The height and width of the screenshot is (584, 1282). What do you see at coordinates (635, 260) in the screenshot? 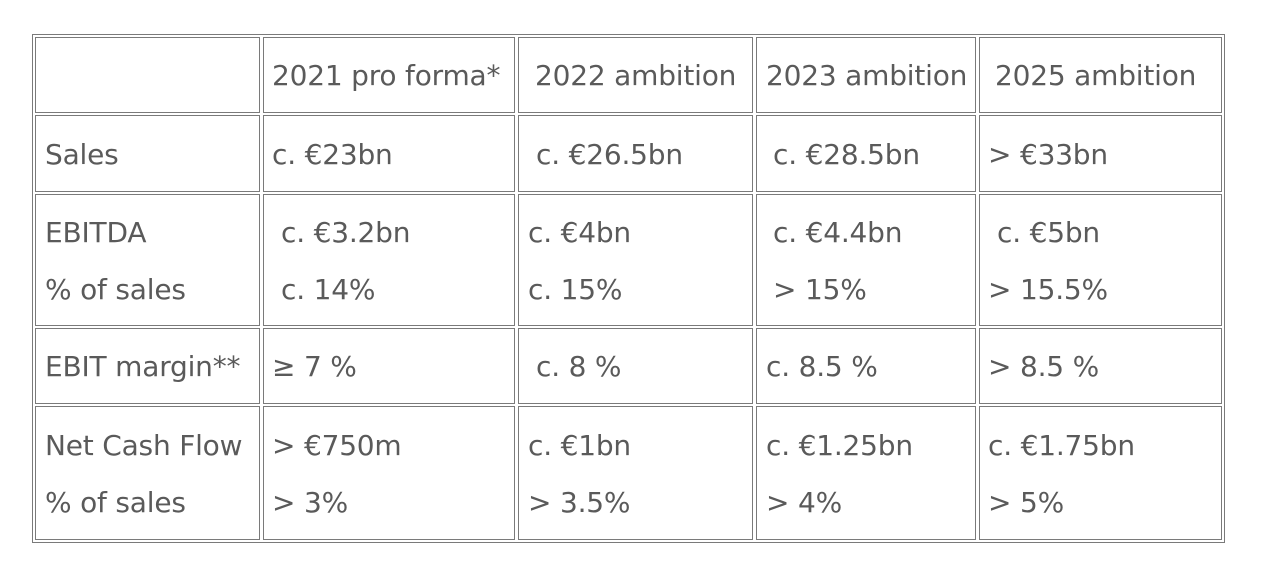
I see `ebitda-2022-cell: c. €4bn c. 15%` at bounding box center [635, 260].